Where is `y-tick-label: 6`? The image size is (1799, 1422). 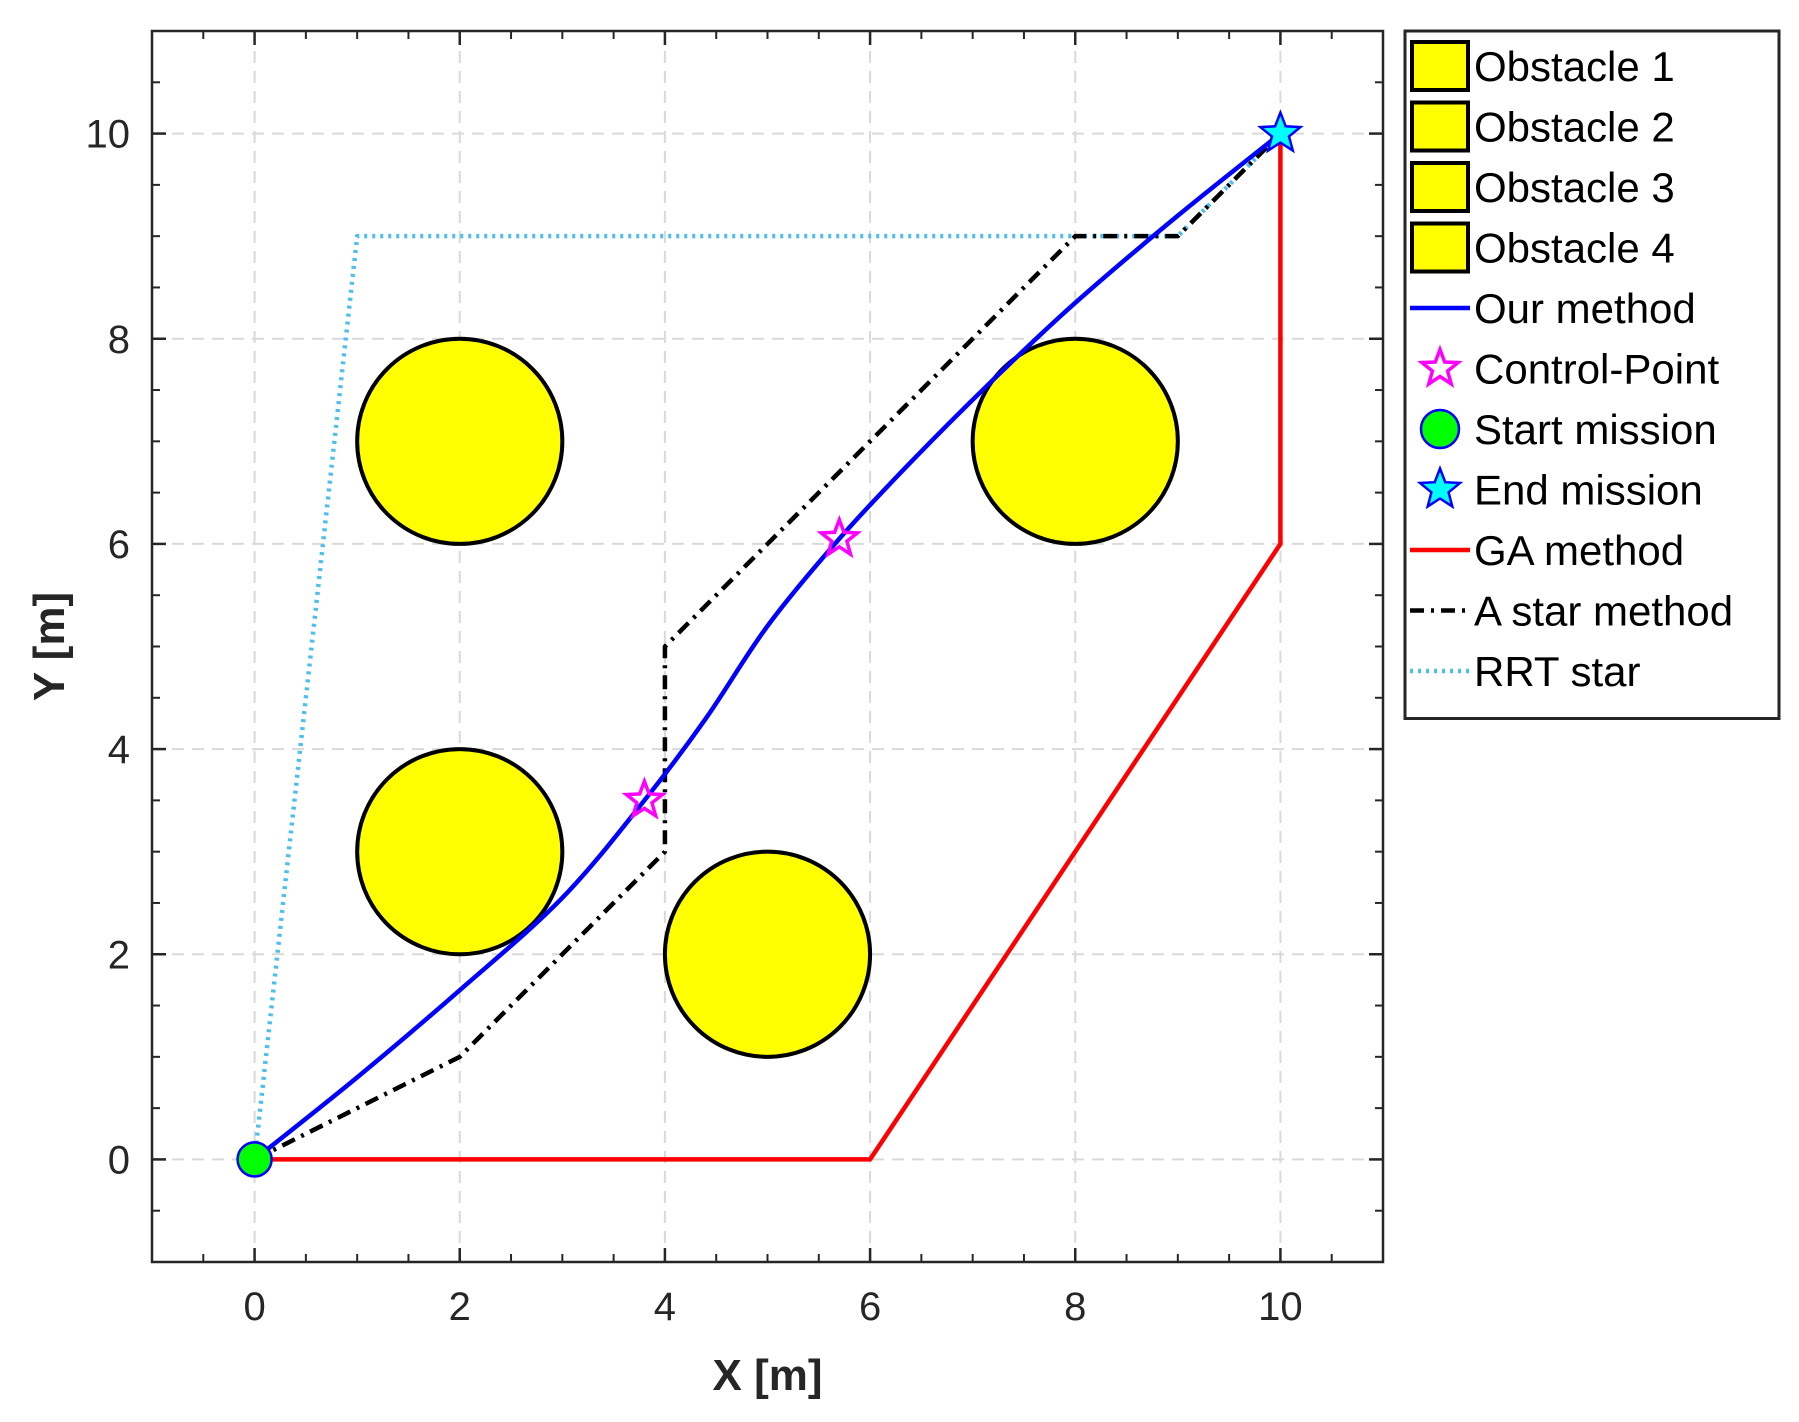 y-tick-label: 6 is located at coordinates (119, 545).